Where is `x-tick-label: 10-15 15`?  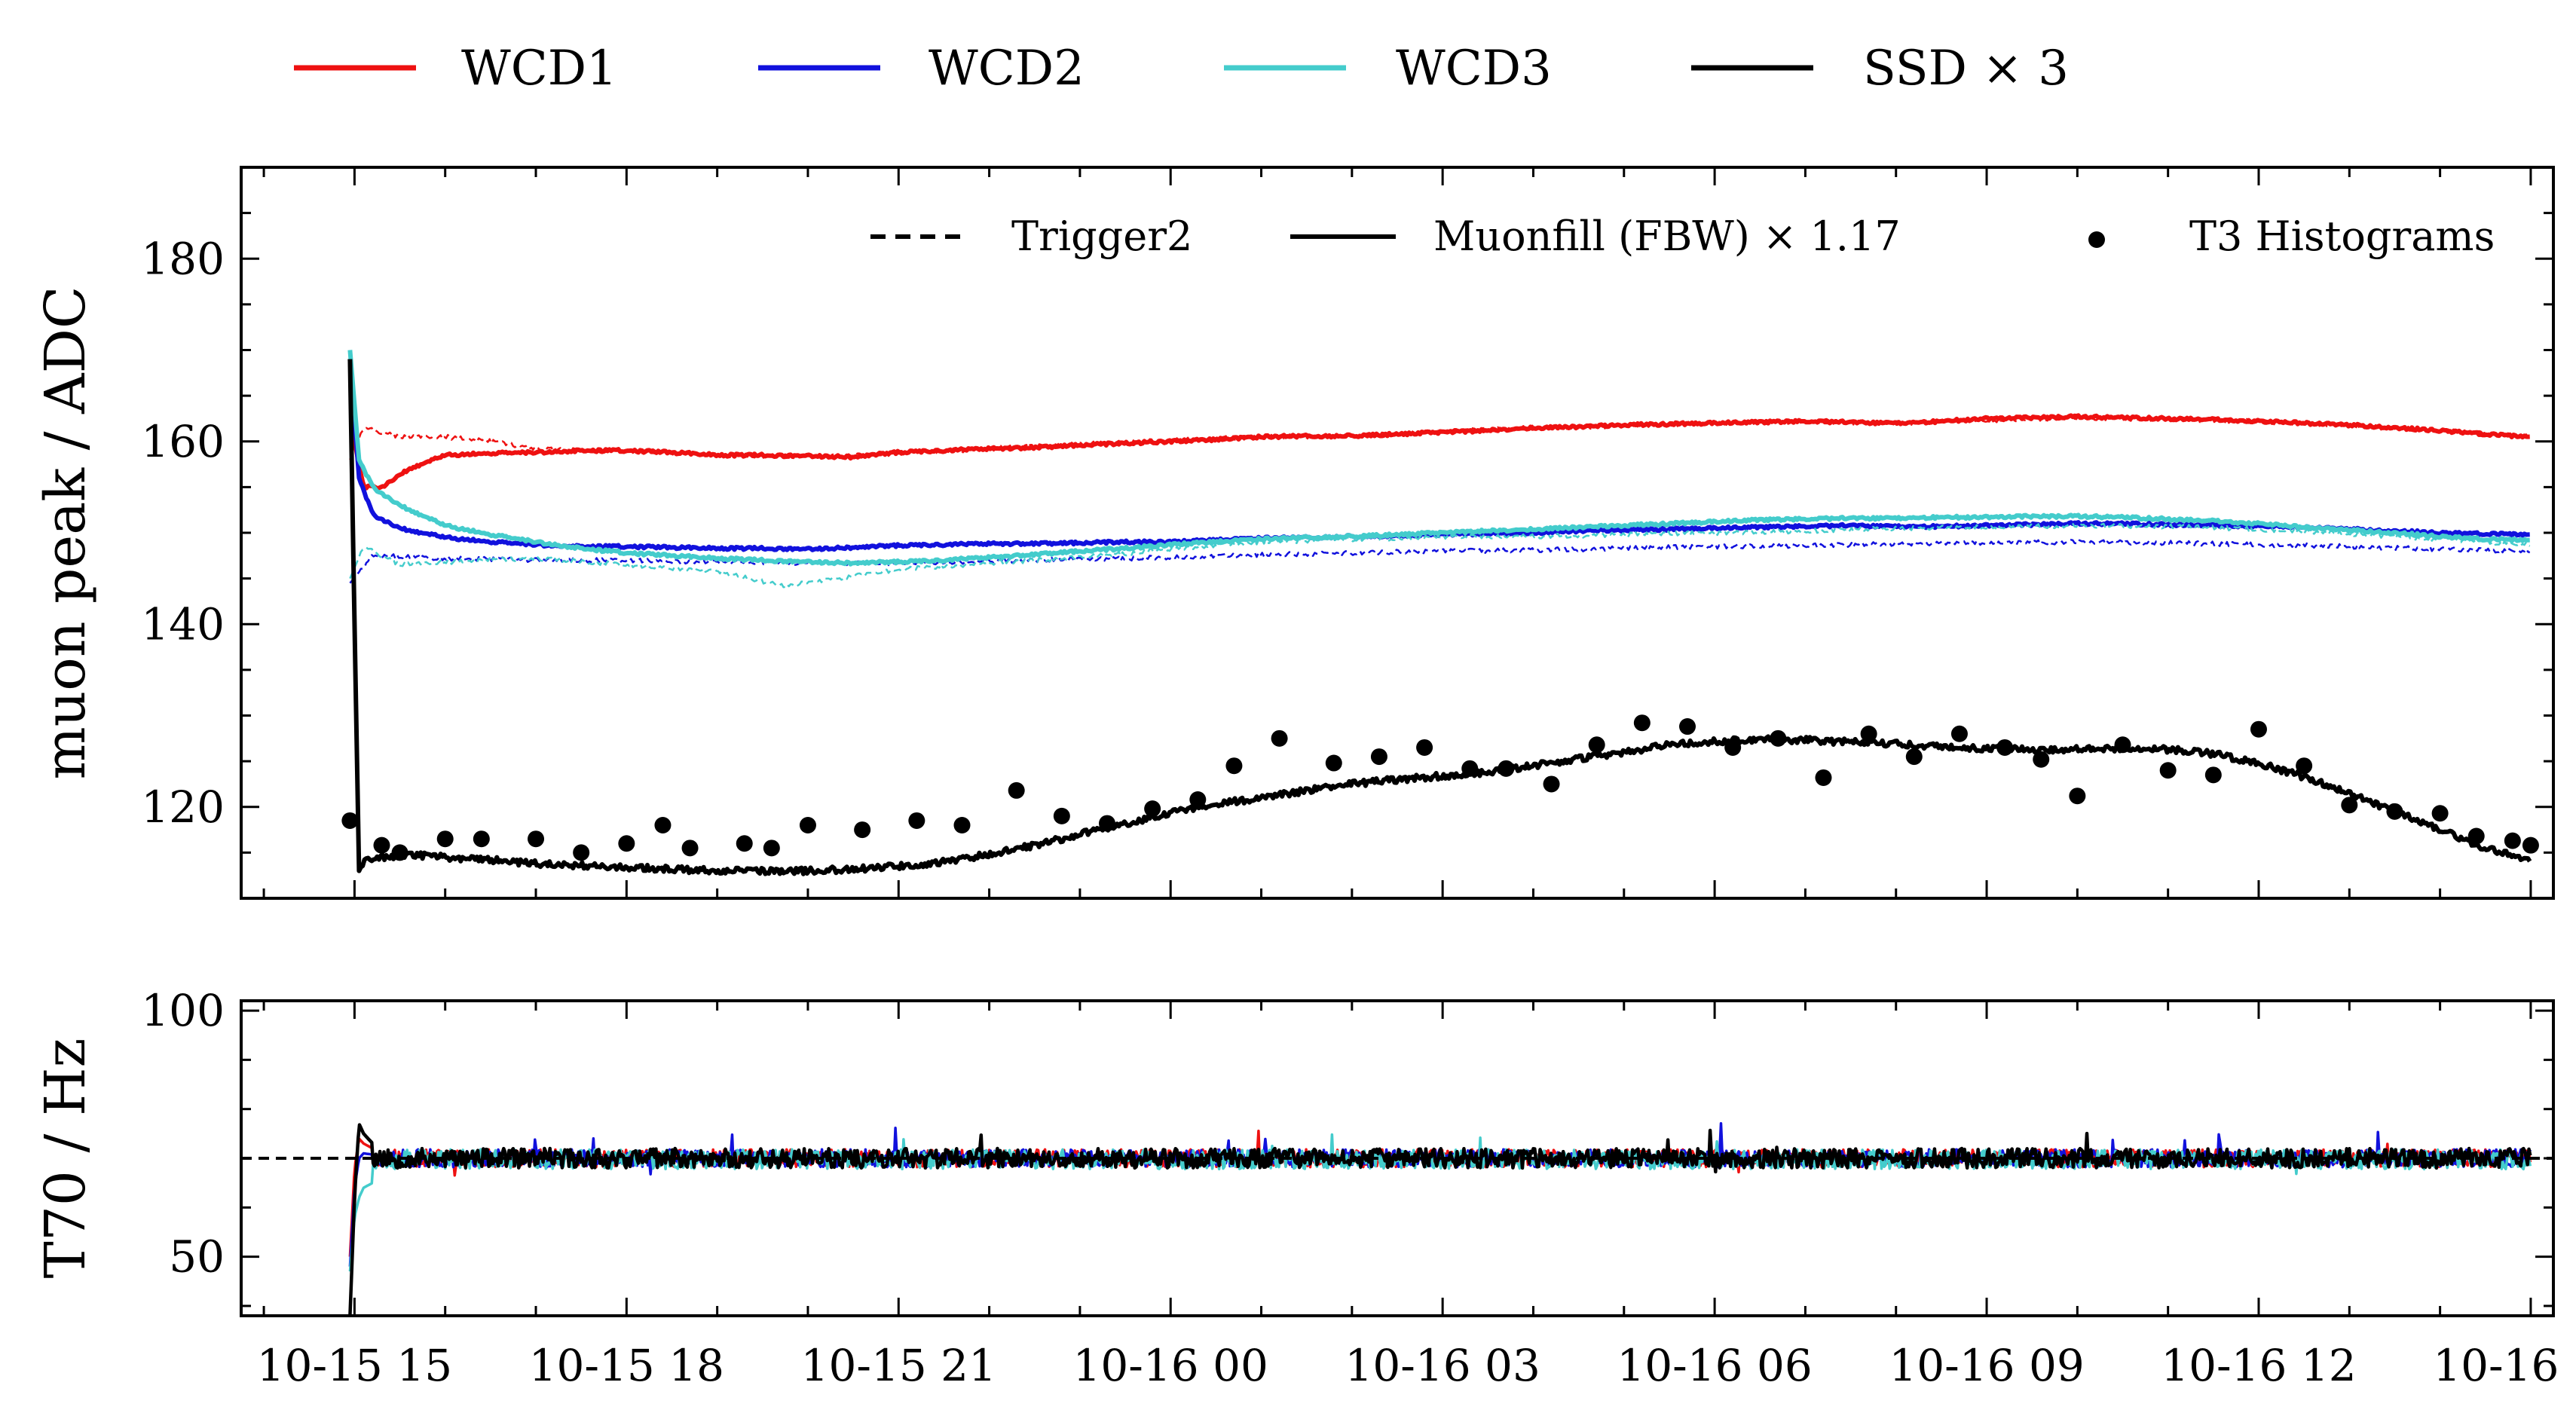
x-tick-label: 10-15 15 is located at coordinates (355, 1366).